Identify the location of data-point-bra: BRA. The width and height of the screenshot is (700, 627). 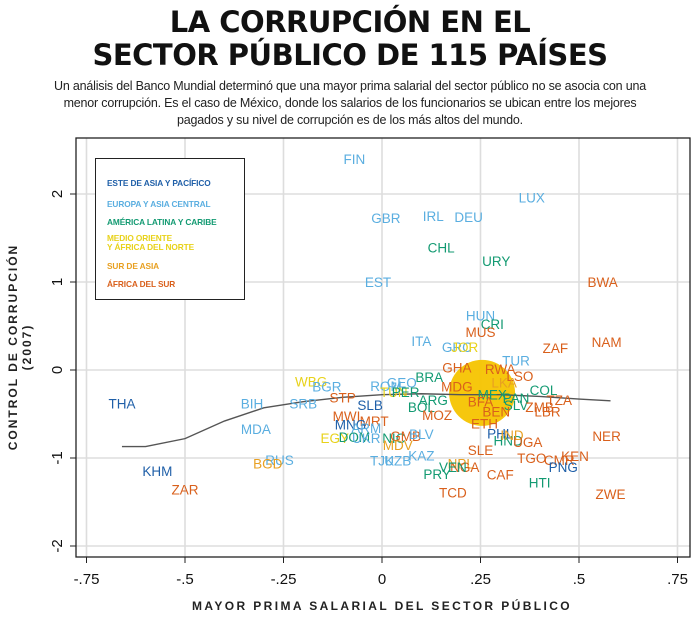
(429, 377).